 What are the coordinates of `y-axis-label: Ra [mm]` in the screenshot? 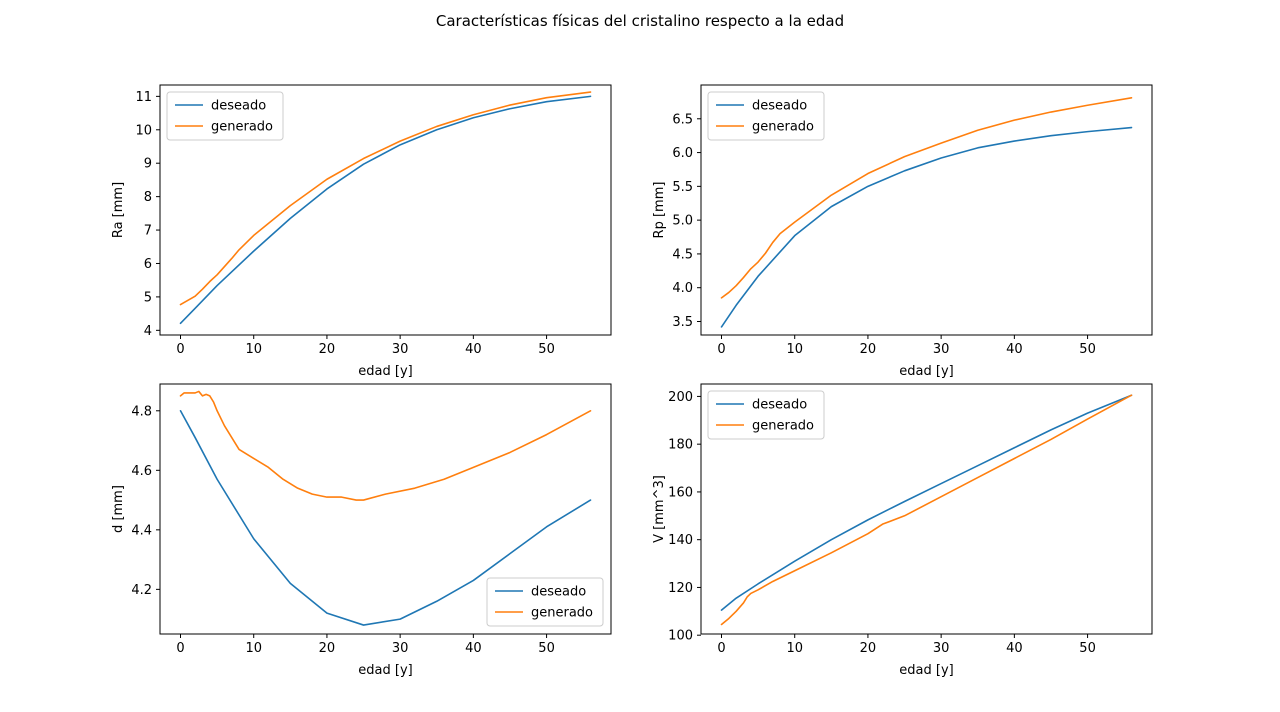 It's located at (118, 210).